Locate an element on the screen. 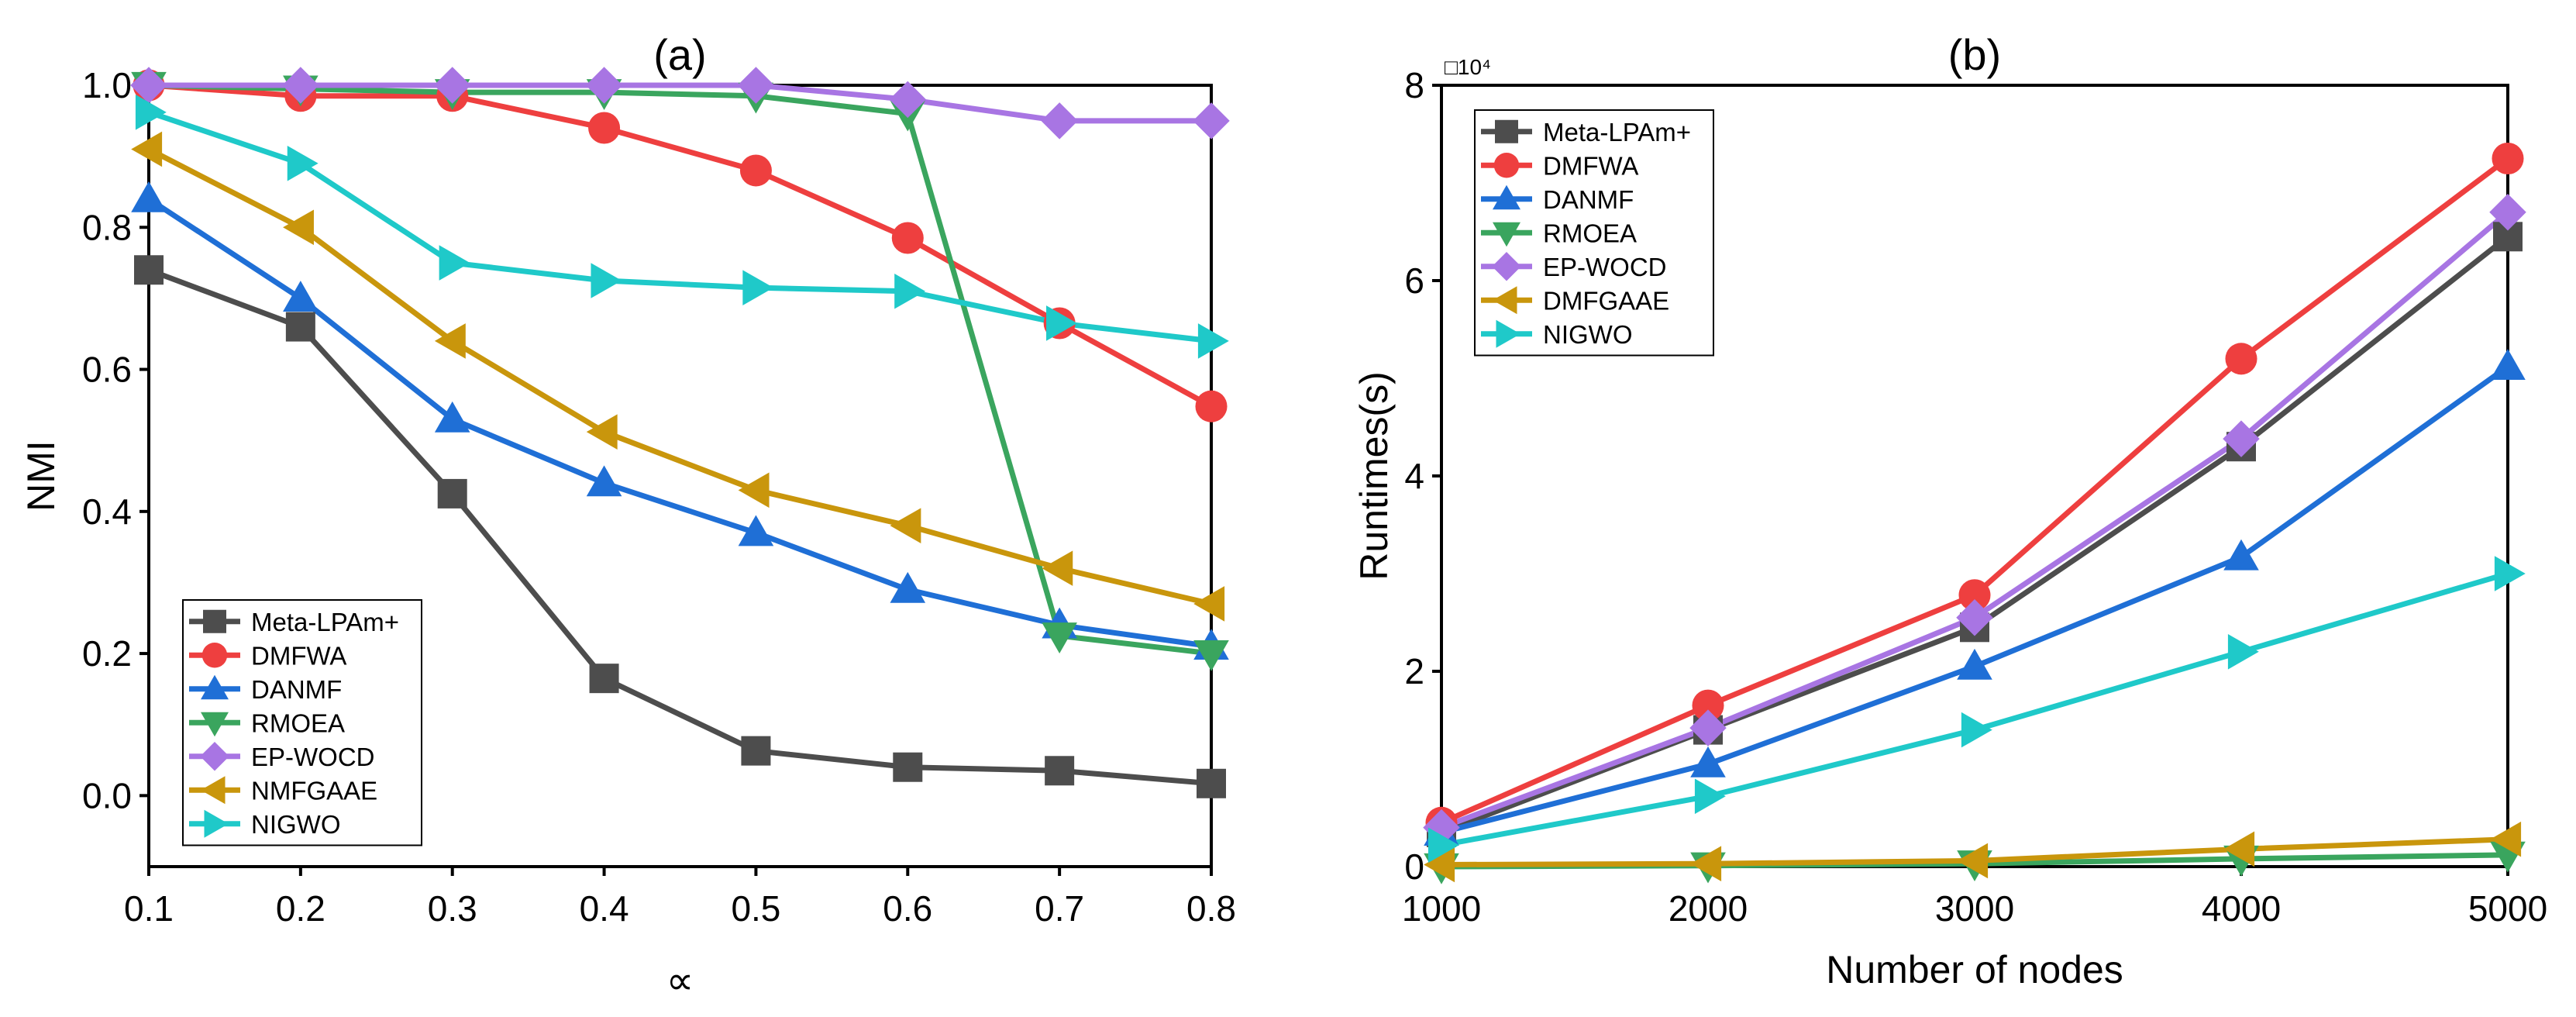 Image resolution: width=2576 pixels, height=1017 pixels. x-tick-label: 0.2 is located at coordinates (300, 909).